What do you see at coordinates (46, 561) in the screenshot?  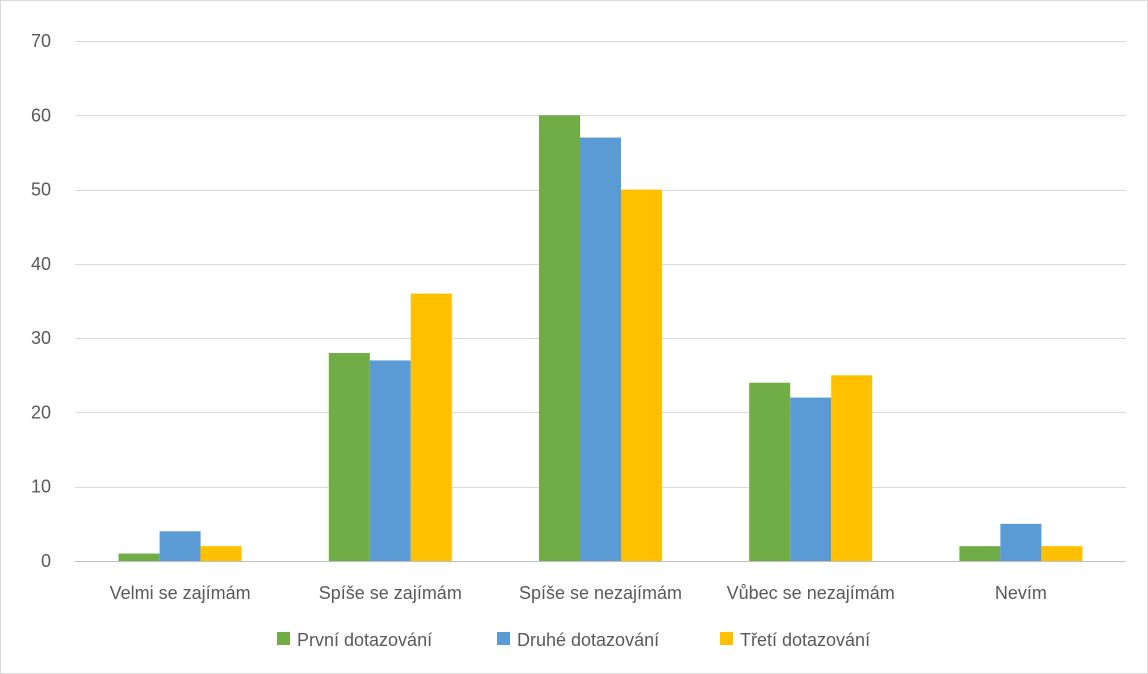 I see `y-tick-label: 0` at bounding box center [46, 561].